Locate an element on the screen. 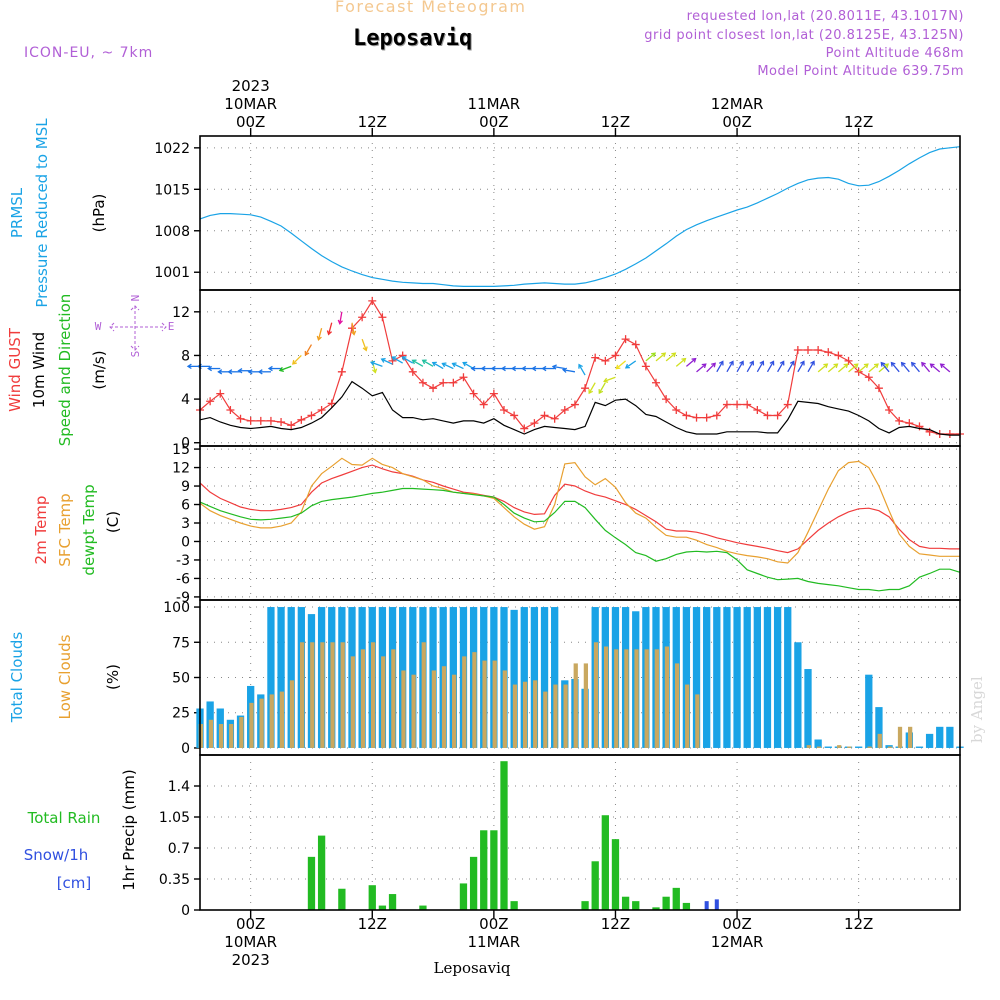 The height and width of the screenshot is (1000, 1000). wind-ytick-label: 4 is located at coordinates (185, 400).